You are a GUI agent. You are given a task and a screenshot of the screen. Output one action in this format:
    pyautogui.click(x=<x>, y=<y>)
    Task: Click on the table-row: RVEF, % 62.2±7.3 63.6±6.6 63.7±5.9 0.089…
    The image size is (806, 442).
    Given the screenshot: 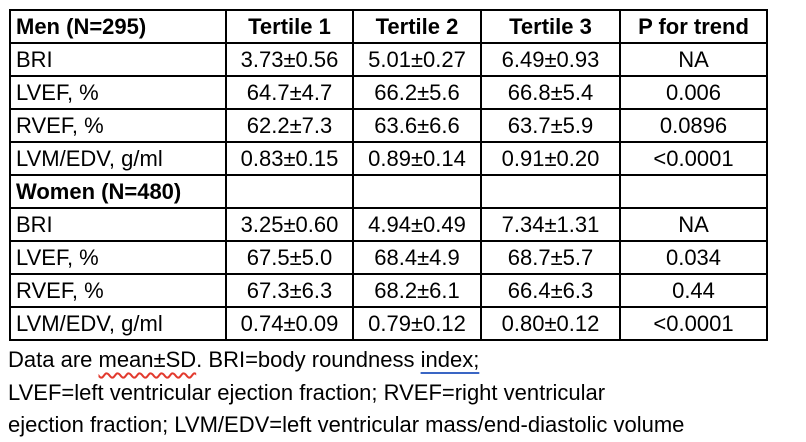 What is the action you would take?
    pyautogui.click(x=388, y=125)
    